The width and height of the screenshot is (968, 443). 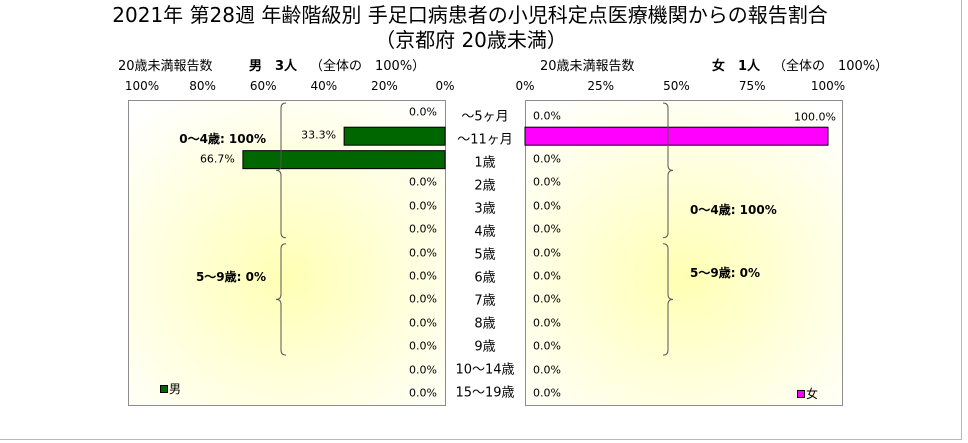 I want to click on category-label: 4歳, so click(x=485, y=232).